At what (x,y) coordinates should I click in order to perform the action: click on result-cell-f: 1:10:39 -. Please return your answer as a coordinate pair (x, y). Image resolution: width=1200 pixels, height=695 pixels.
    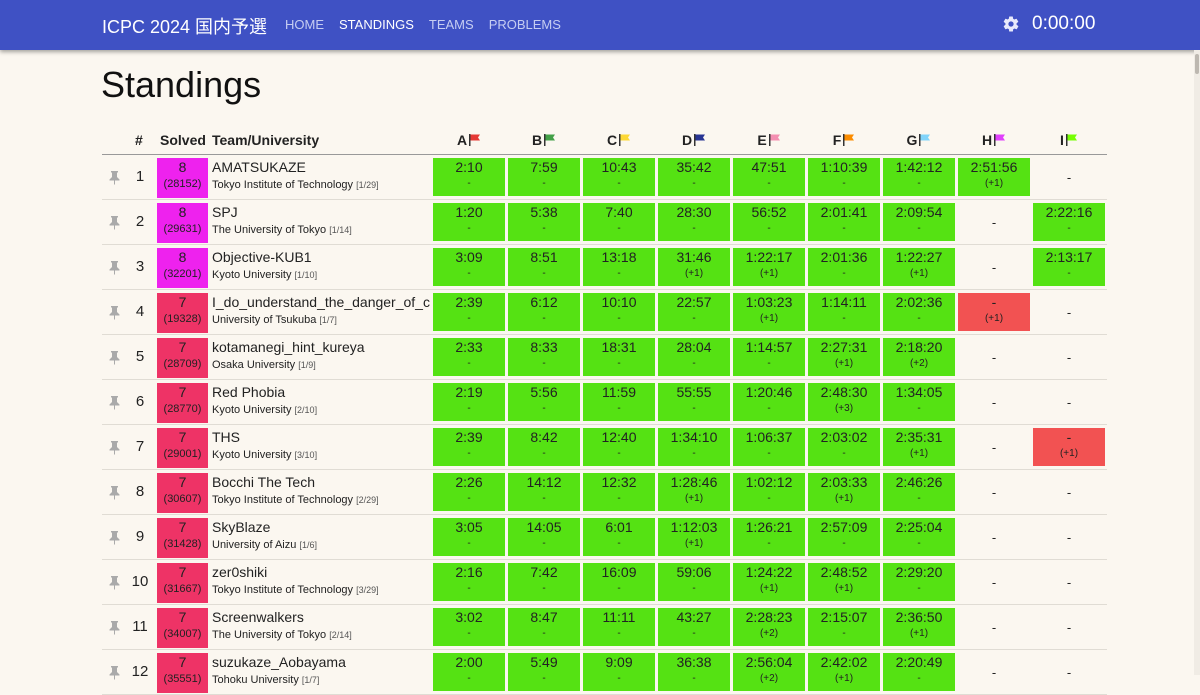
    Looking at the image, I should click on (844, 177).